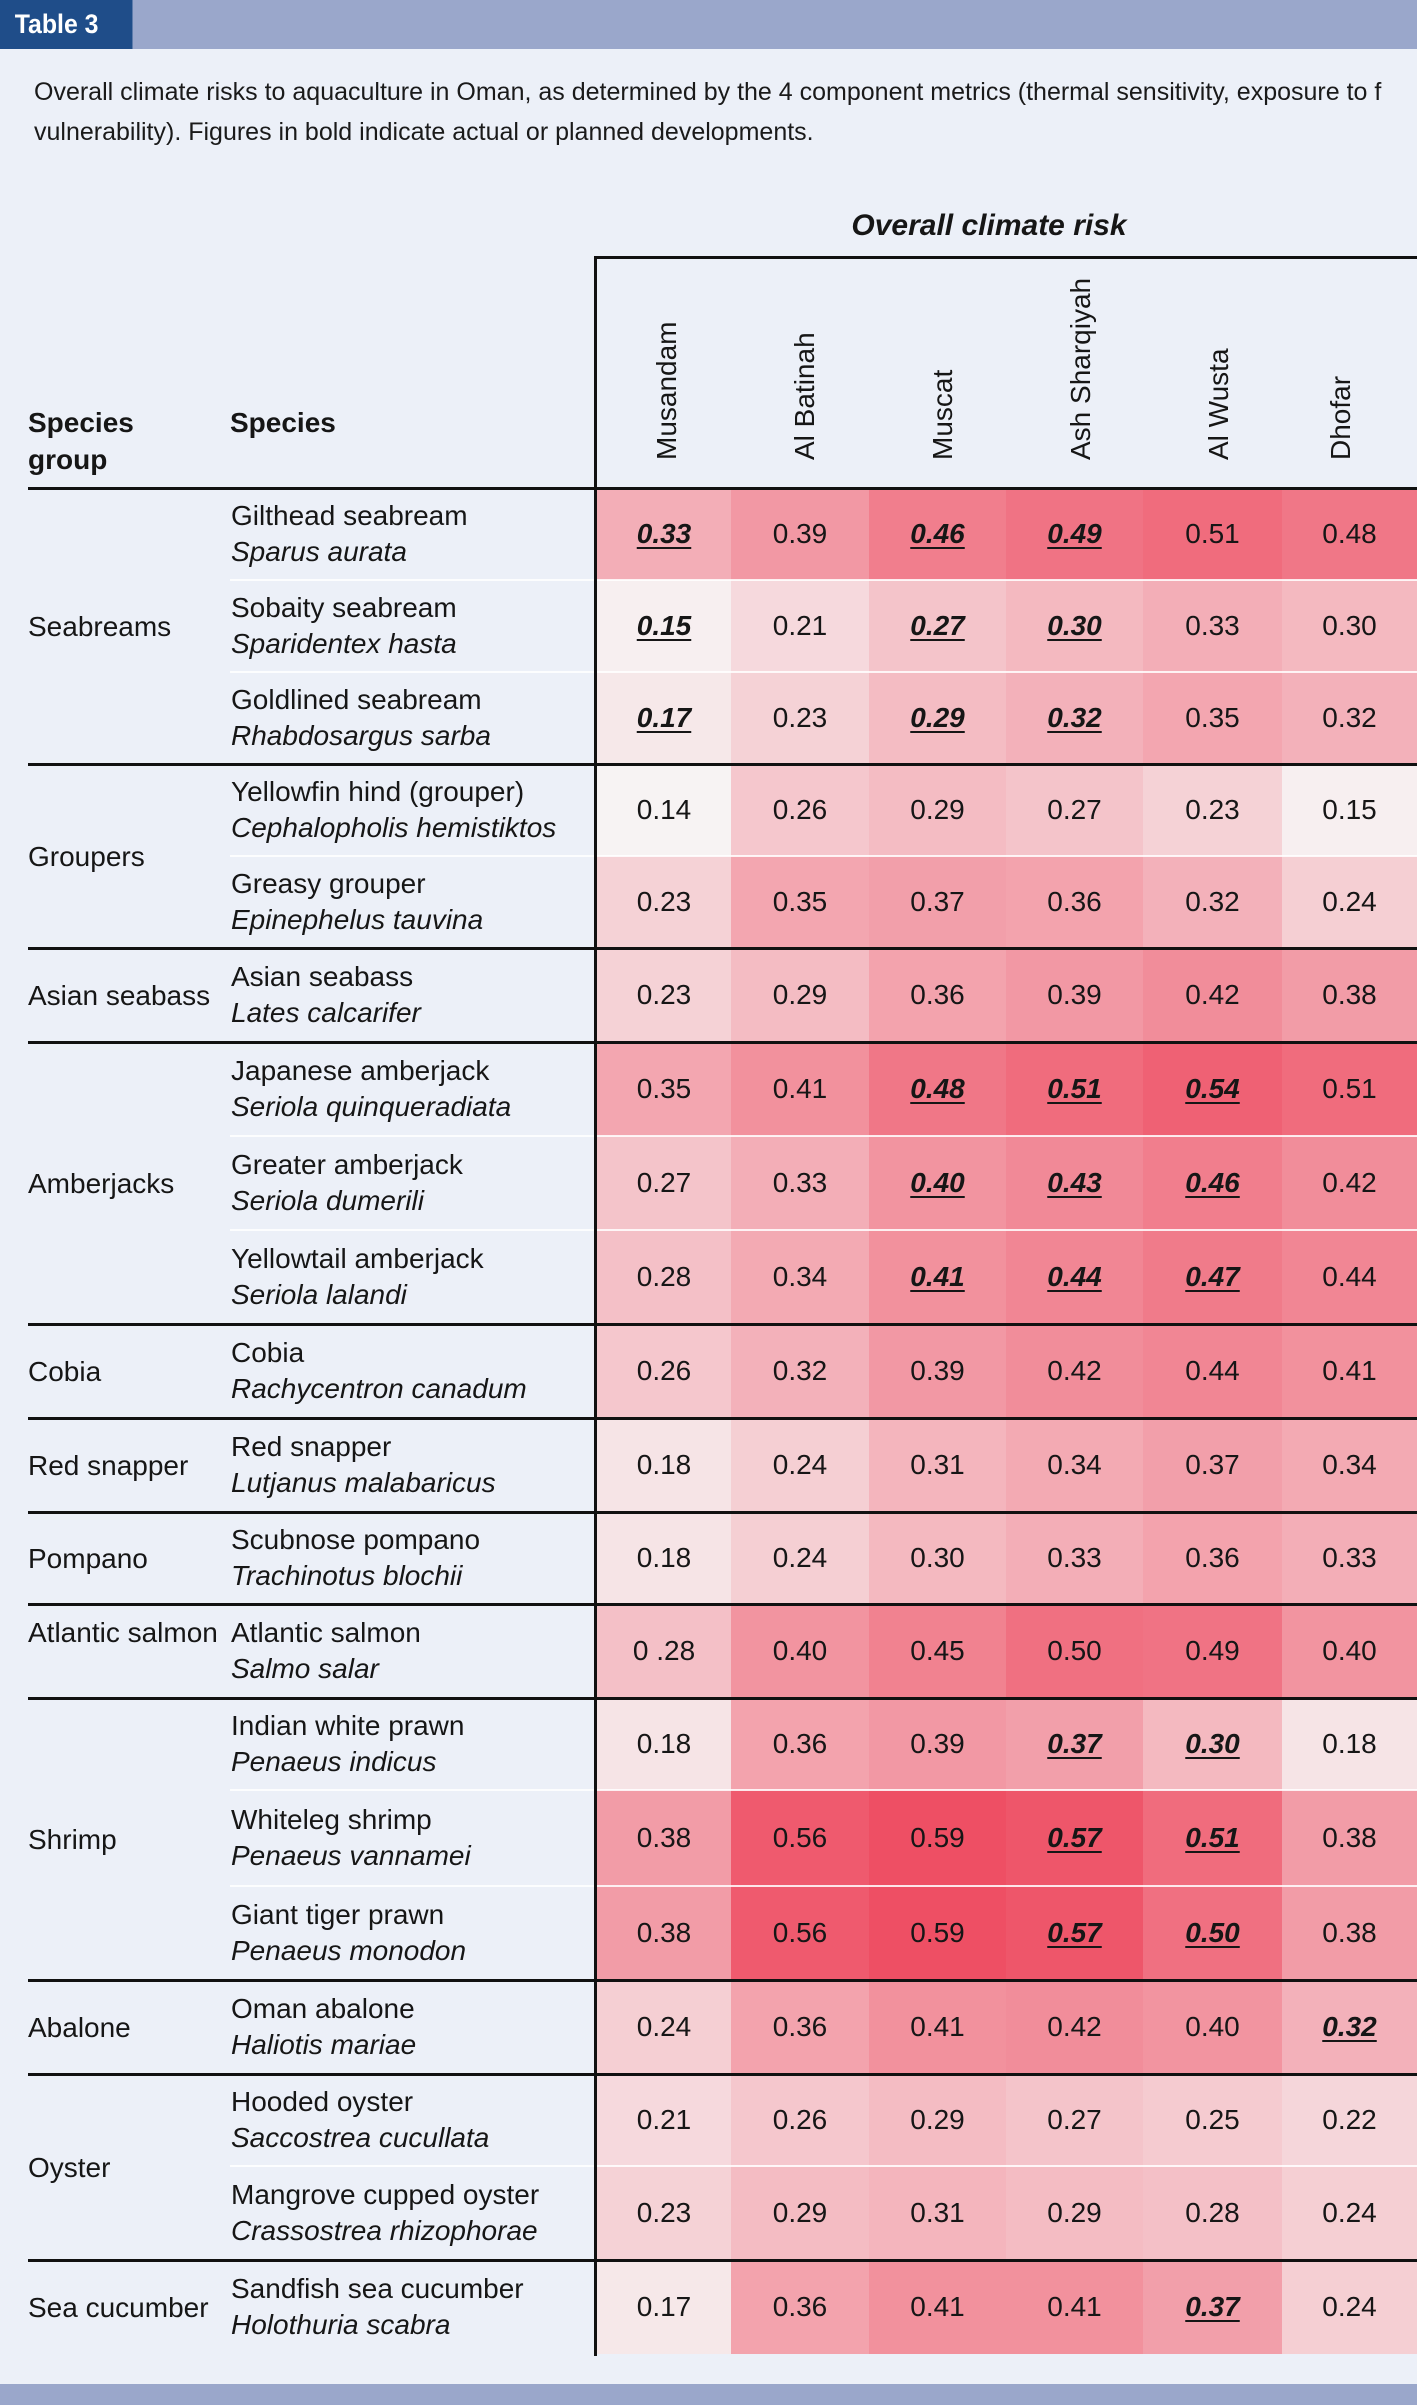 The image size is (1417, 2405). I want to click on scientific-name: Rachycentron canadum, so click(379, 1388).